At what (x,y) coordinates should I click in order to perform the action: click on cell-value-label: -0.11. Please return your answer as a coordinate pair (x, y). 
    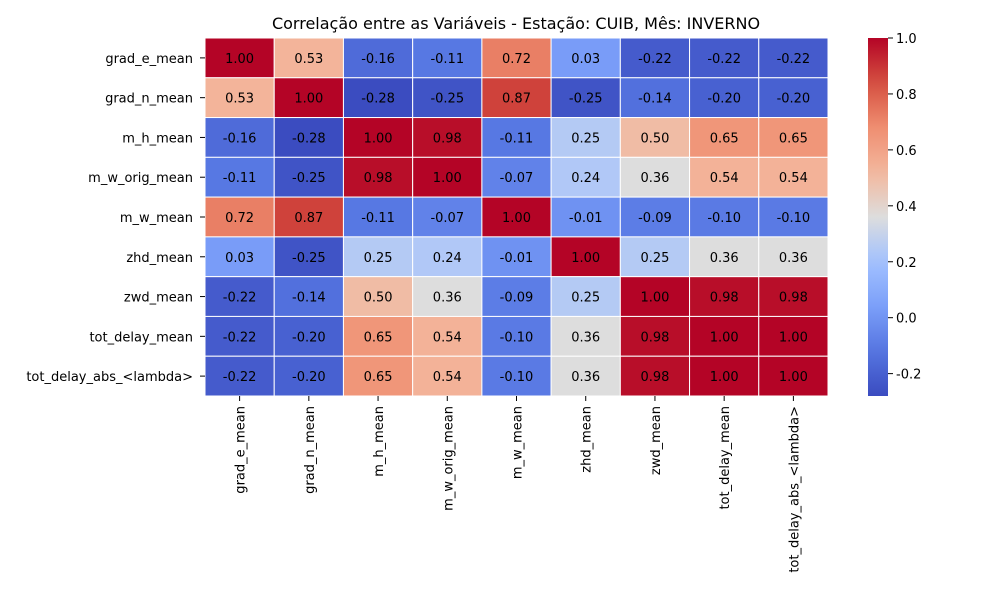
    Looking at the image, I should click on (517, 138).